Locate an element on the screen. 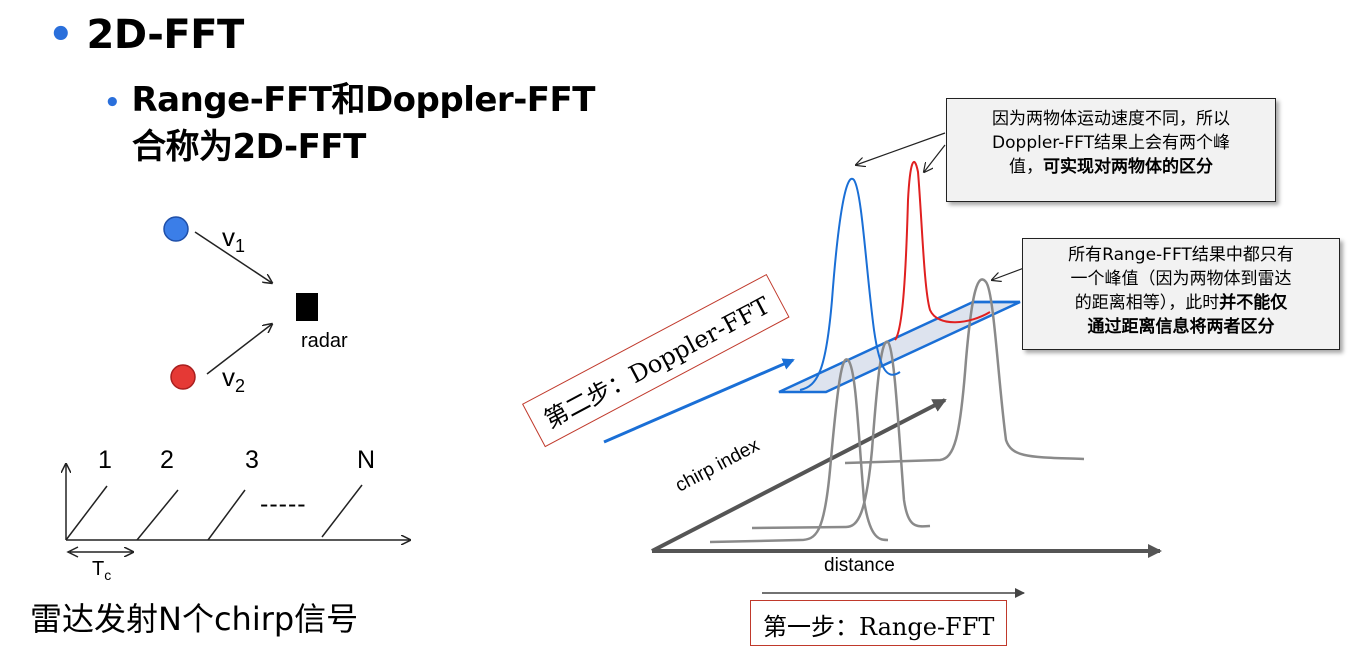  chirp-dashes: ----- is located at coordinates (283, 504).